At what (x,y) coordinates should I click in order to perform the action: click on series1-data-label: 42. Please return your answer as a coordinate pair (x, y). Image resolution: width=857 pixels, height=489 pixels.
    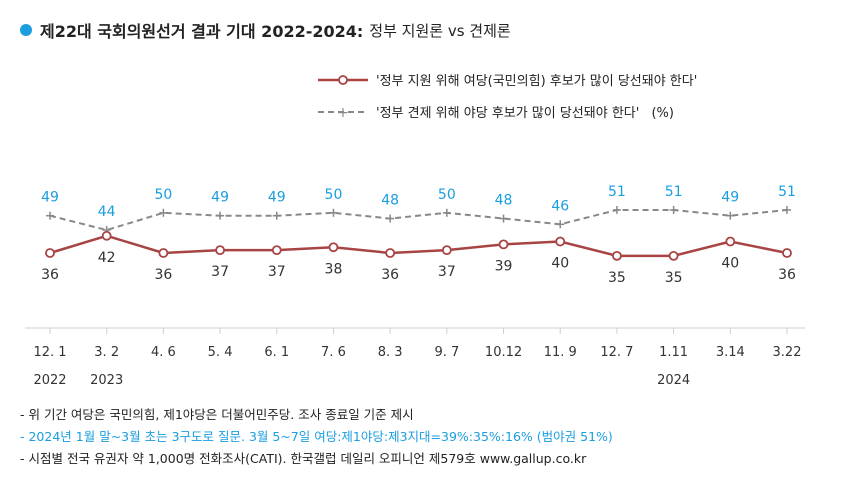
    Looking at the image, I should click on (107, 258).